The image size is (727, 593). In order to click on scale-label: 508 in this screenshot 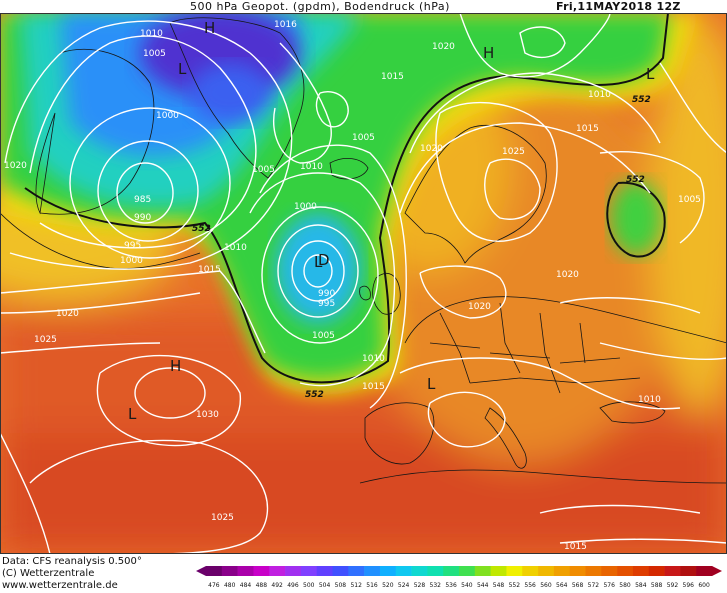, I will do `click(341, 585)`.